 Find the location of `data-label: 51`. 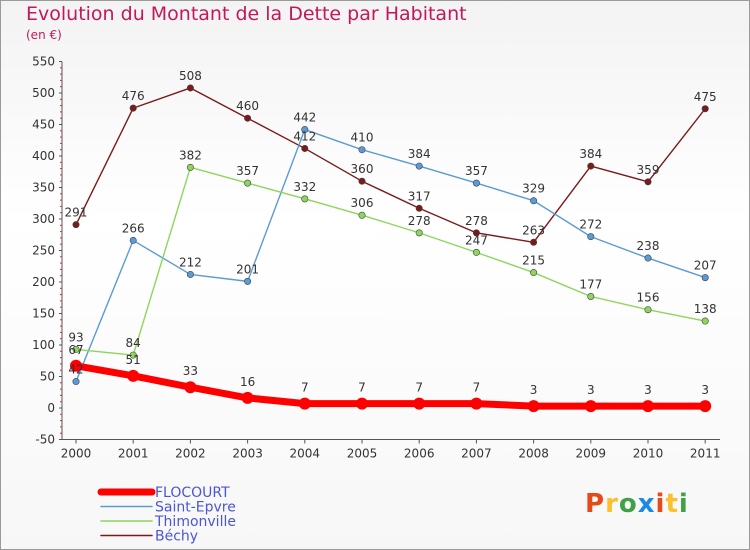

data-label: 51 is located at coordinates (133, 360).